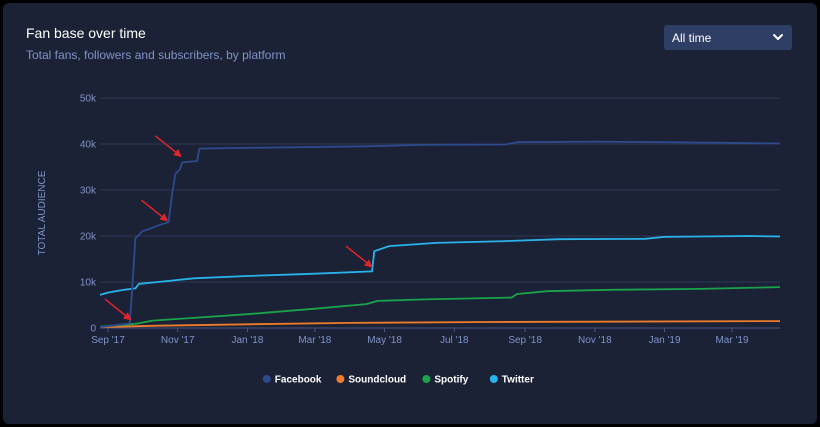  I want to click on y-tick-label: 0, so click(93, 329).